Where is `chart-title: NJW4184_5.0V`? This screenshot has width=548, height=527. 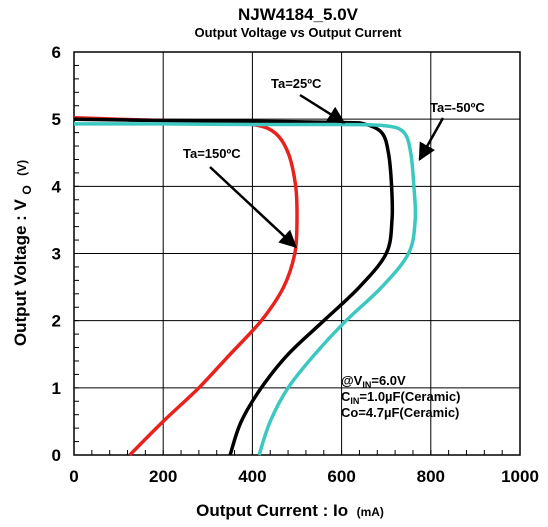 chart-title: NJW4184_5.0V is located at coordinates (298, 14).